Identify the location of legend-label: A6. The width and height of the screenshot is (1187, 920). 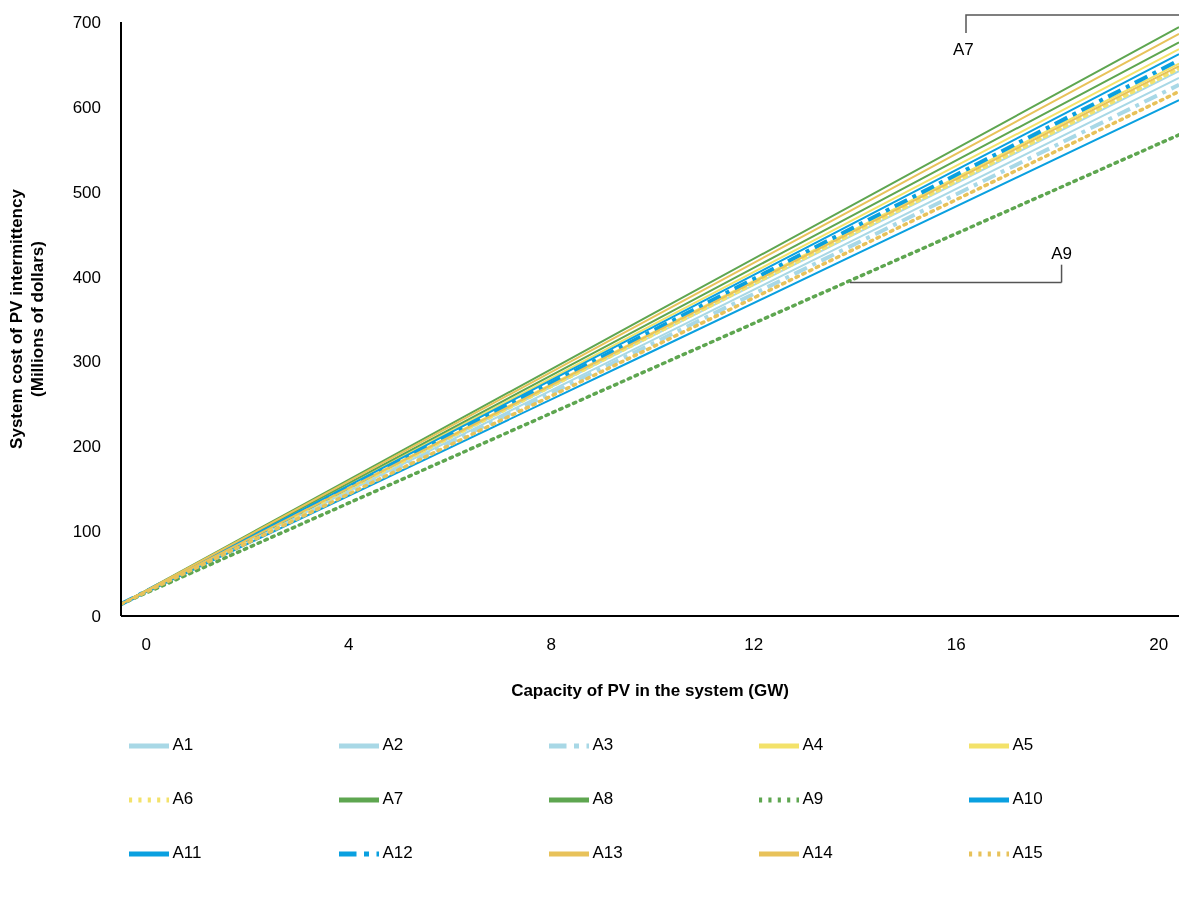
(183, 799).